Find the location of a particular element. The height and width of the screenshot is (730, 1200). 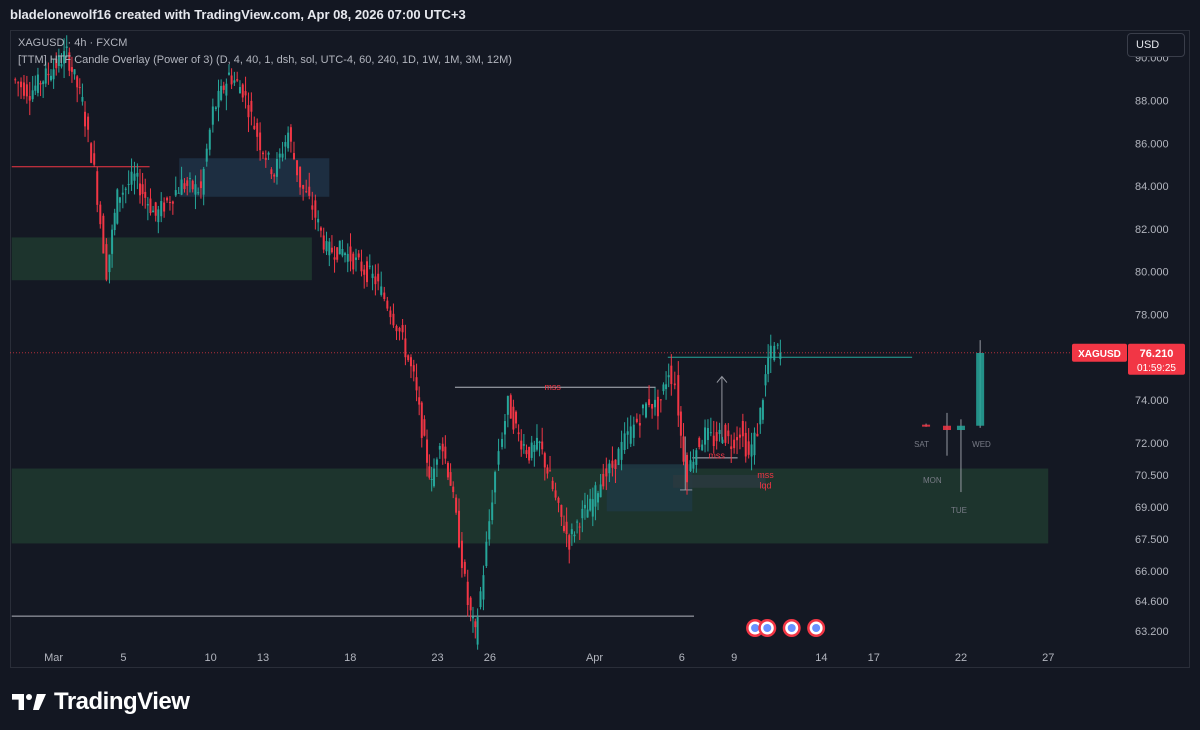

tradingview-logo-icon is located at coordinates (29, 702).